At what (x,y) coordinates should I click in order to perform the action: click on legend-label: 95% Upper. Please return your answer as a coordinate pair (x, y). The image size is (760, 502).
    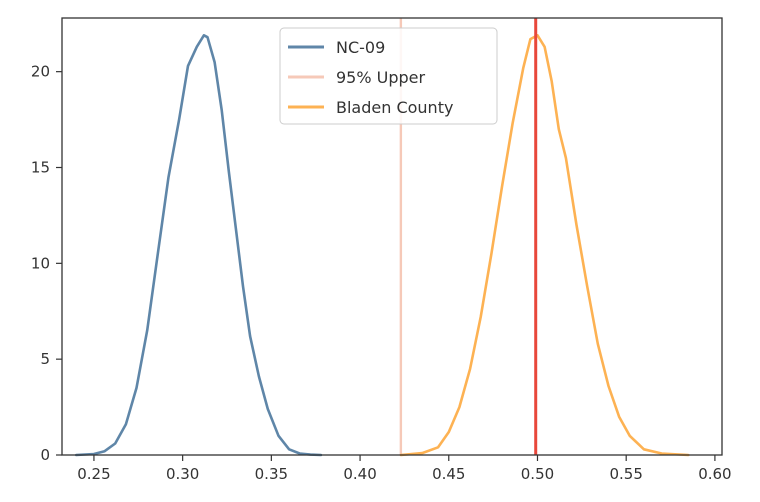
    Looking at the image, I should click on (381, 77).